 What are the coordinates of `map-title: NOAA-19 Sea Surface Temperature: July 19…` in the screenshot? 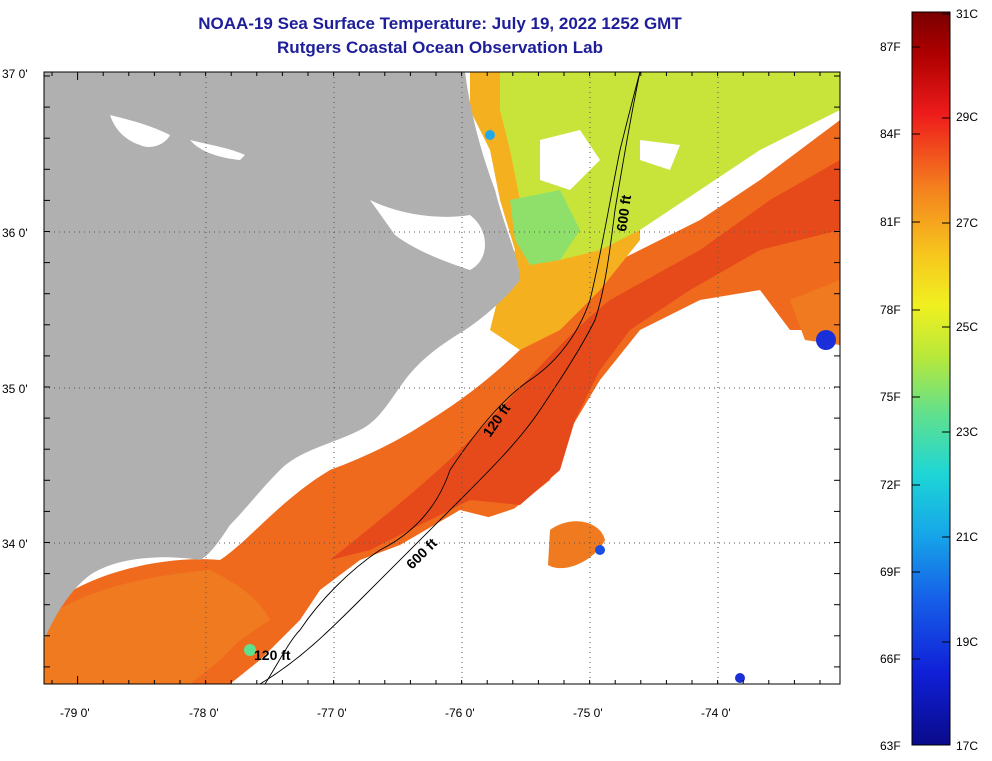 It's located at (440, 23).